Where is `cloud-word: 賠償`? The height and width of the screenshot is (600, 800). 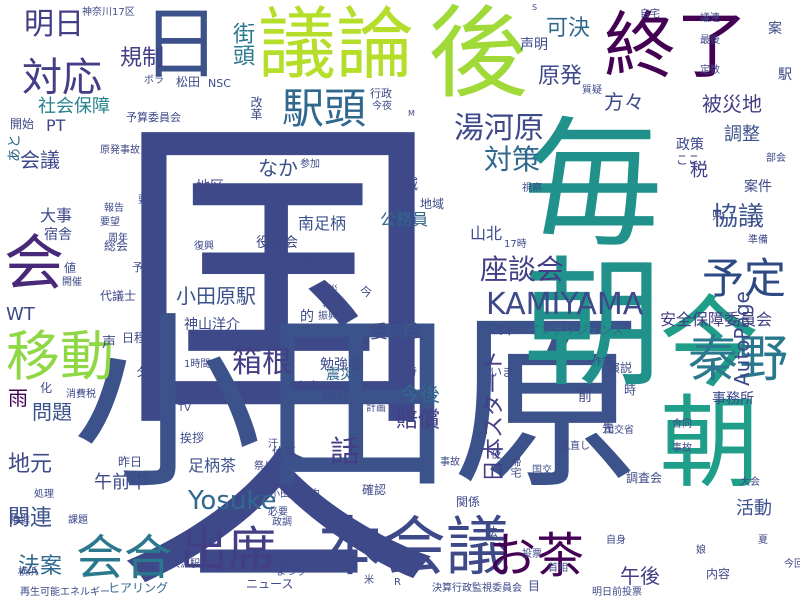 cloud-word: 賠償 is located at coordinates (418, 420).